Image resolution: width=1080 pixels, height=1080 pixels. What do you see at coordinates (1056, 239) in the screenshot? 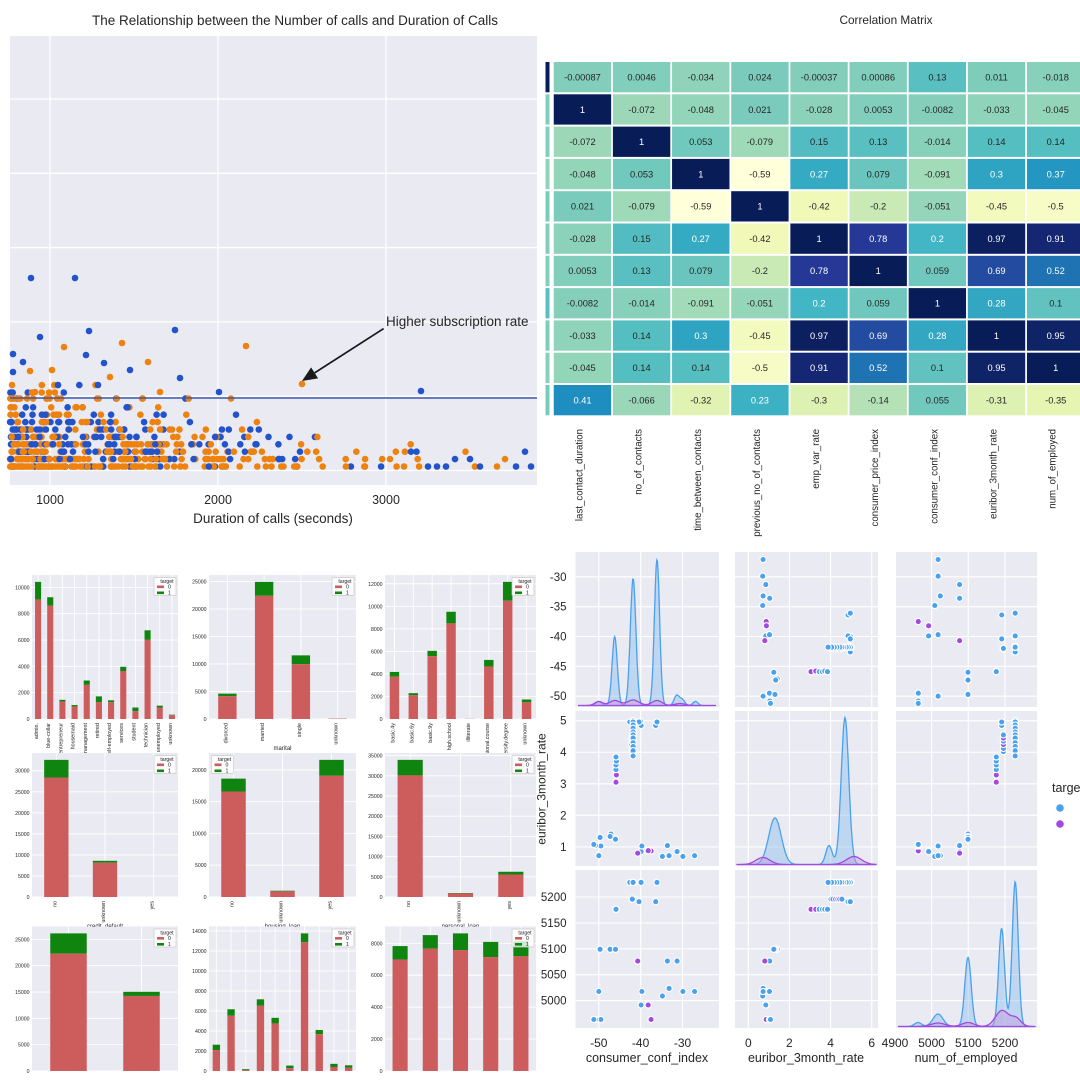
I see `svg-text: 0.91` at bounding box center [1056, 239].